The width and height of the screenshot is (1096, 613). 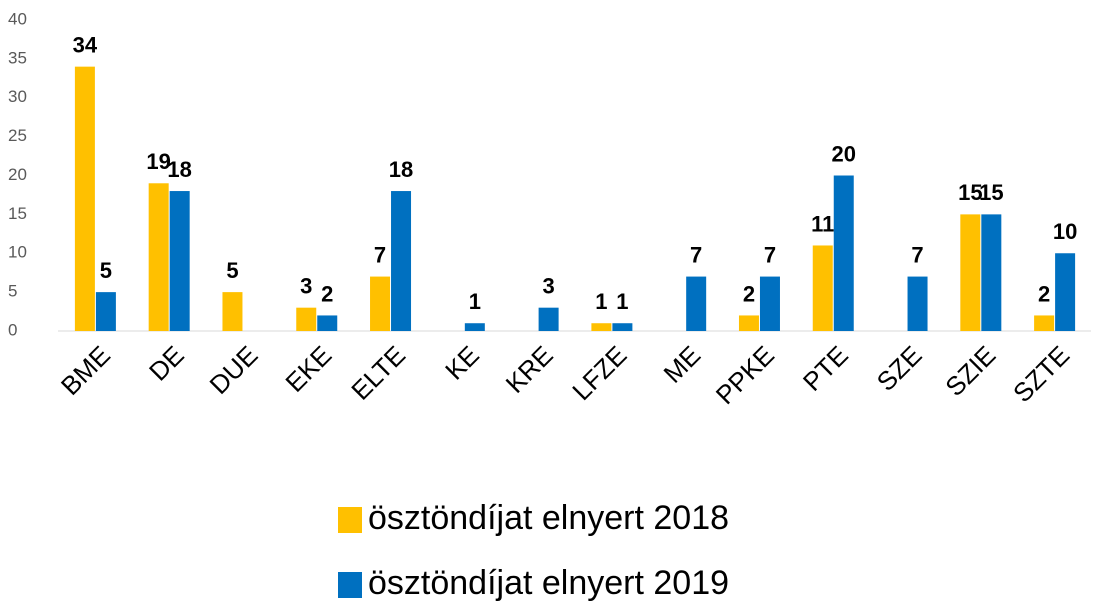 What do you see at coordinates (970, 371) in the screenshot?
I see `x-tick-label: SZIE` at bounding box center [970, 371].